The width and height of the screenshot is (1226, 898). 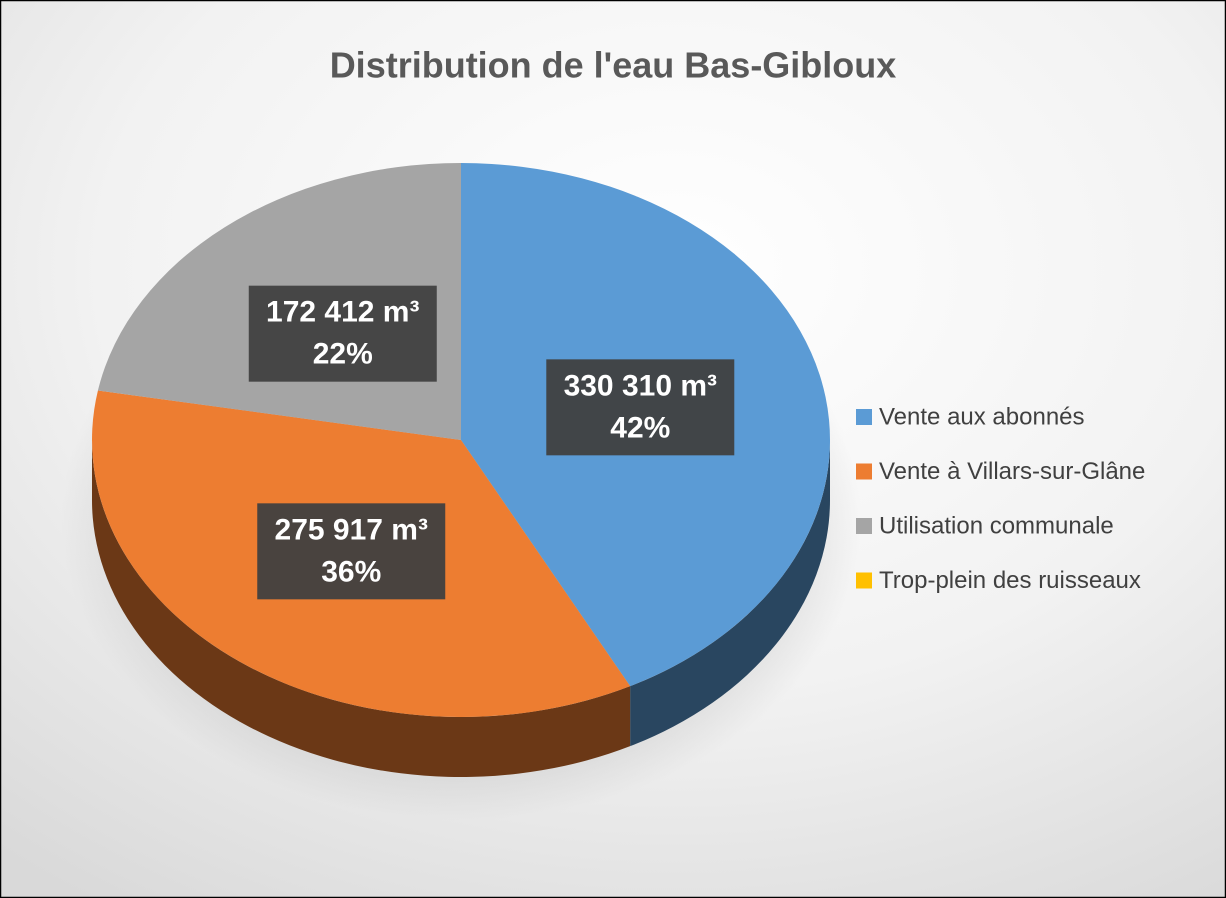 I want to click on slice-side, so click(x=730, y=593).